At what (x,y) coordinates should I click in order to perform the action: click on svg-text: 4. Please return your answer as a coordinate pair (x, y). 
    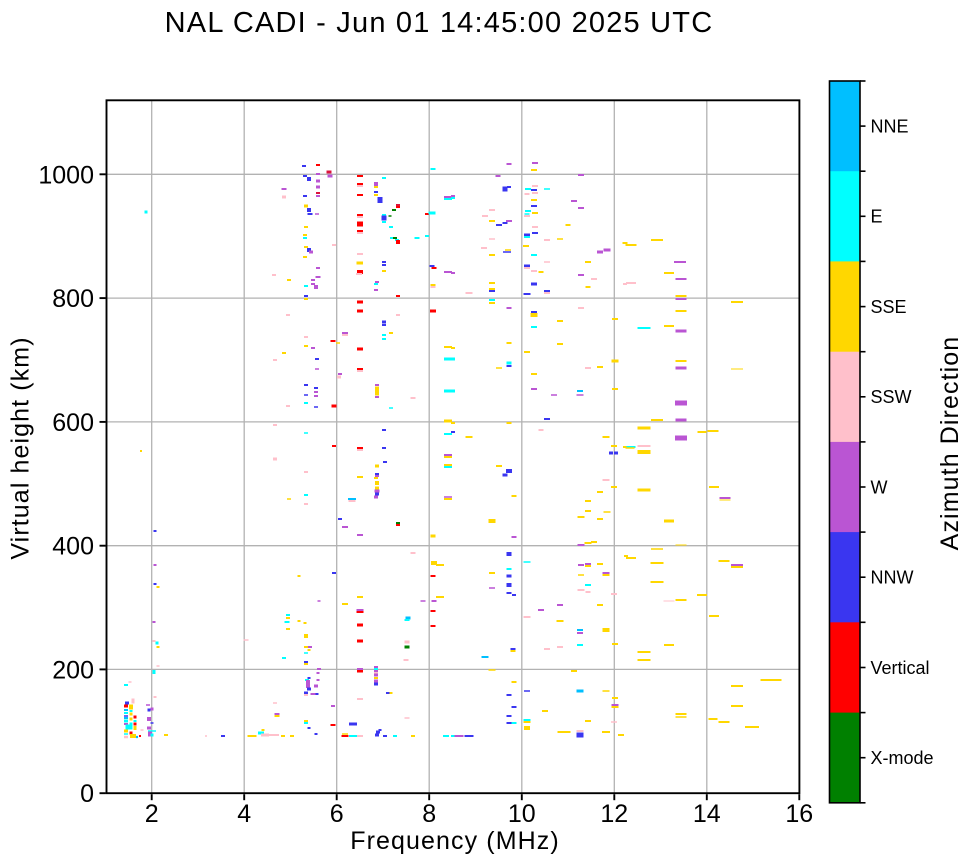
    Looking at the image, I should click on (244, 814).